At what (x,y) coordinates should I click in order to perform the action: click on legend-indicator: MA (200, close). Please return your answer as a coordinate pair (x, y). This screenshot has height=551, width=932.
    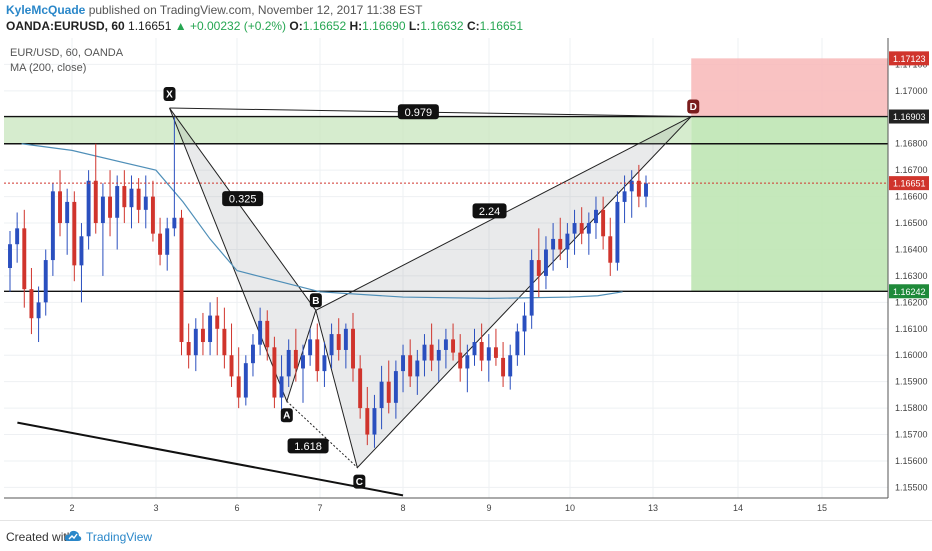
    Looking at the image, I should click on (48, 68).